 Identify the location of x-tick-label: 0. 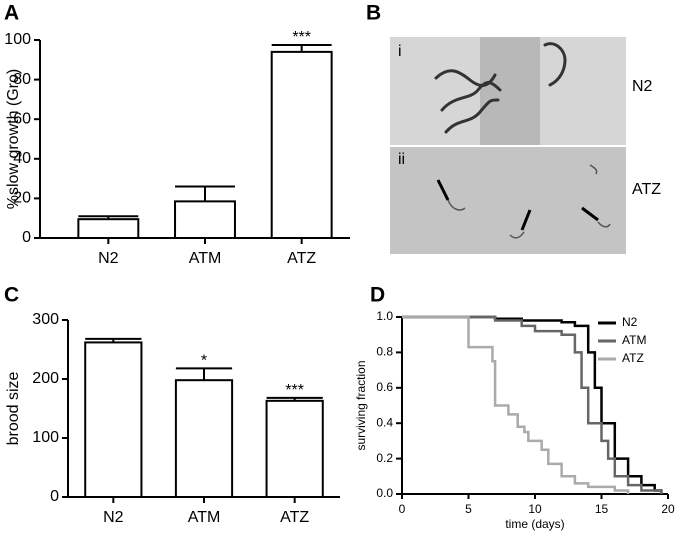
(402, 509).